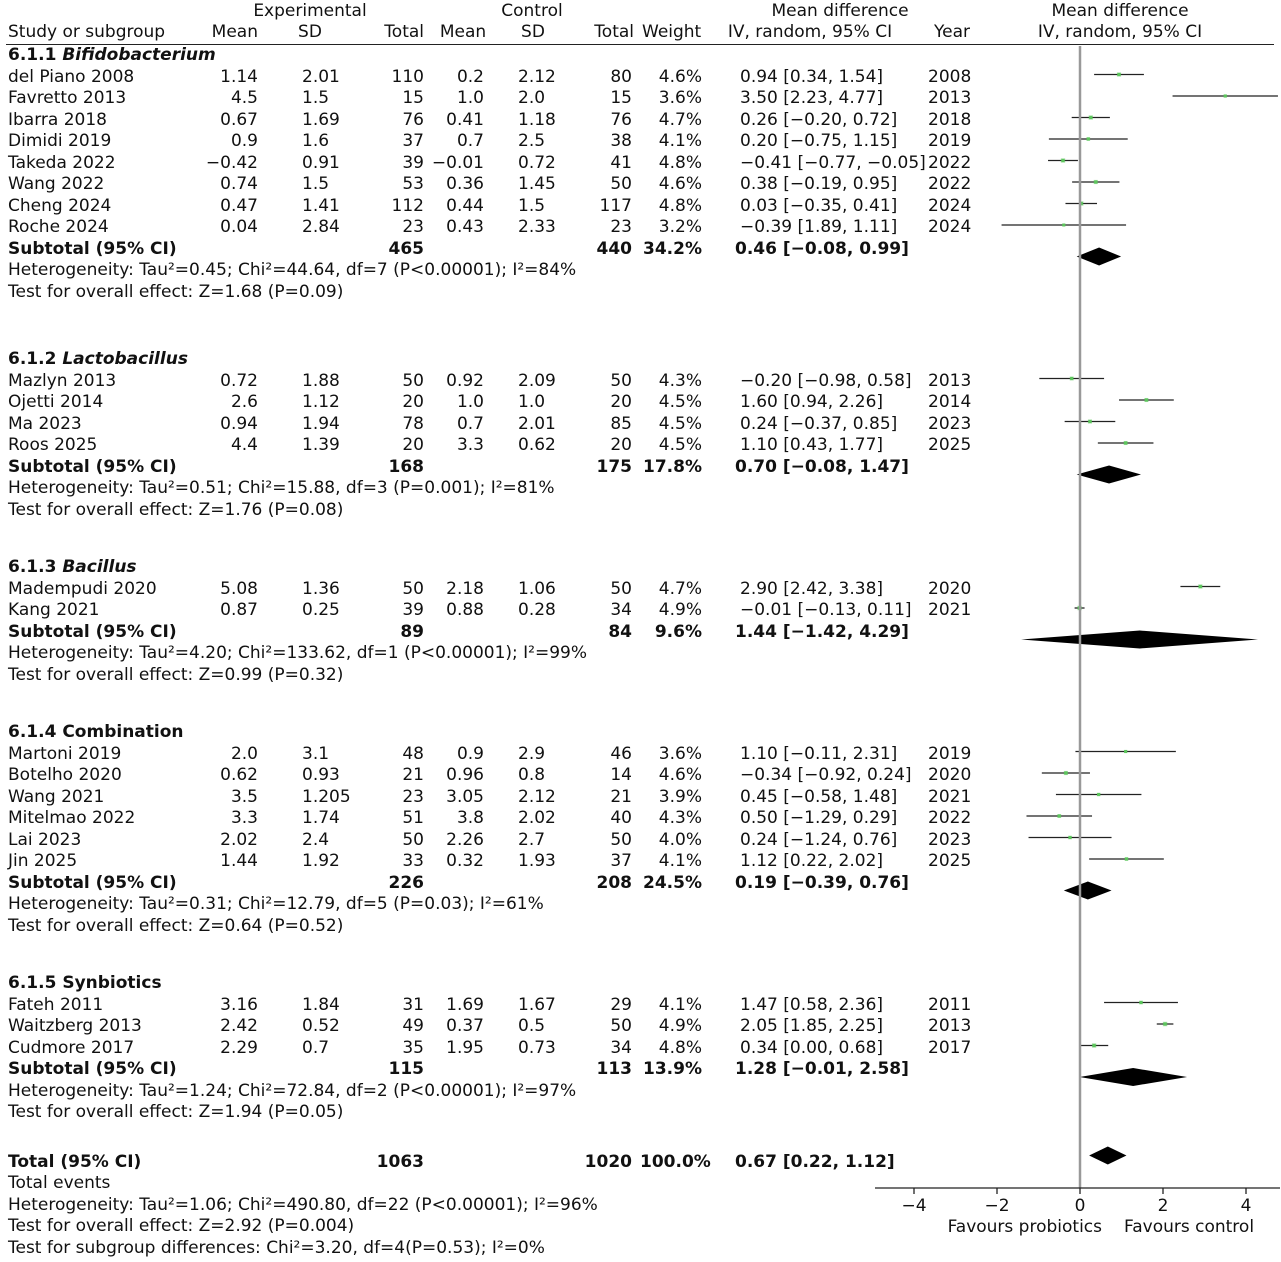  What do you see at coordinates (75, 1161) in the screenshot?
I see `total-label: Total (95% CI)` at bounding box center [75, 1161].